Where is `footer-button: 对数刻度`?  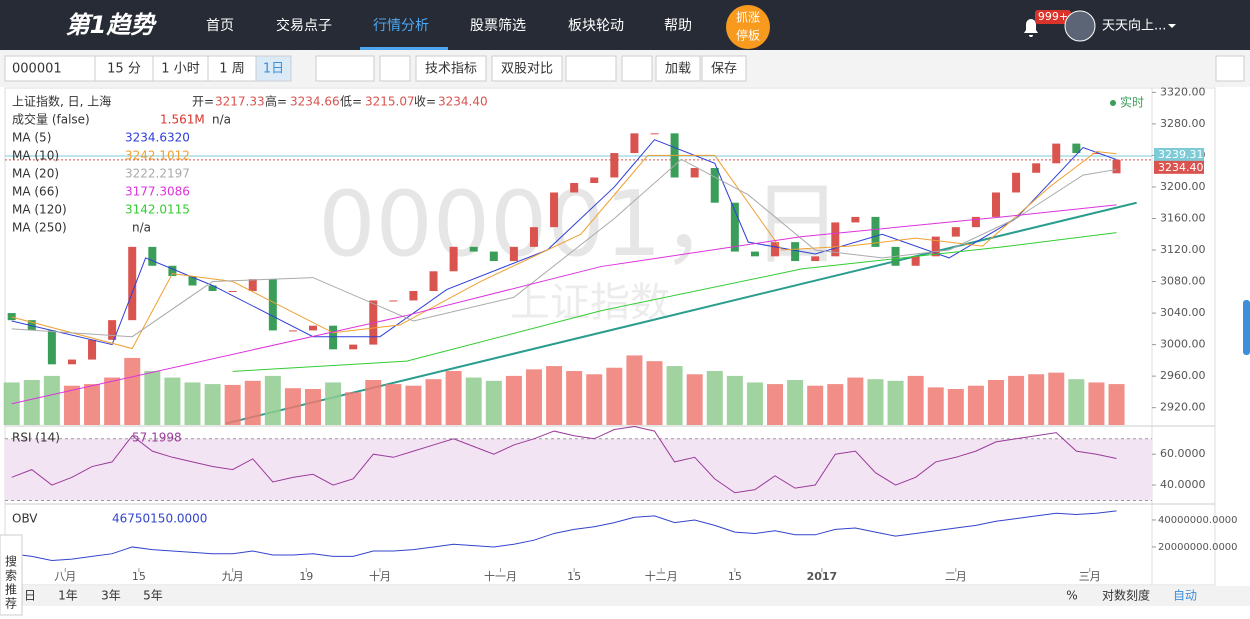
footer-button: 对数刻度 is located at coordinates (1126, 595).